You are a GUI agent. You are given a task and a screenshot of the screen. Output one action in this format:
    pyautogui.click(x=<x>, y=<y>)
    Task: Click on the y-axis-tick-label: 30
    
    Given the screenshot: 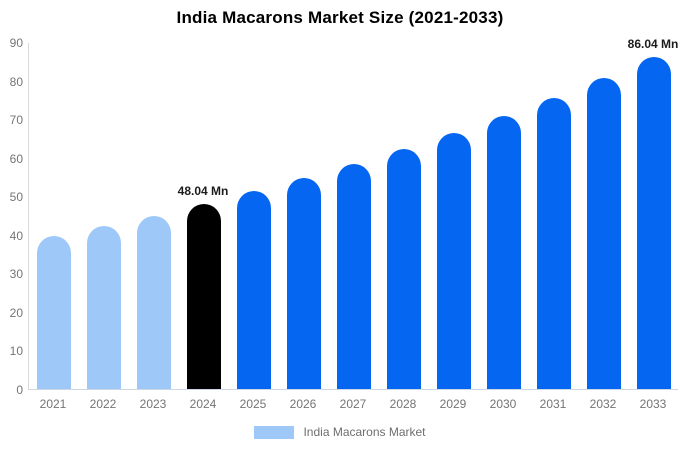 What is the action you would take?
    pyautogui.click(x=16, y=274)
    